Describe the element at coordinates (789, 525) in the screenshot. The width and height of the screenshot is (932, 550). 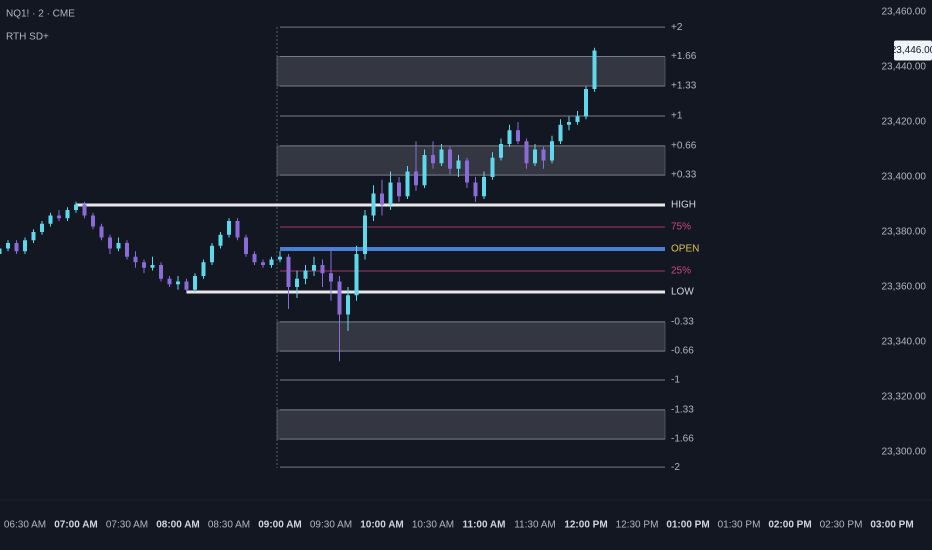
I see `x-tick-label: 02:00 PM` at that location.